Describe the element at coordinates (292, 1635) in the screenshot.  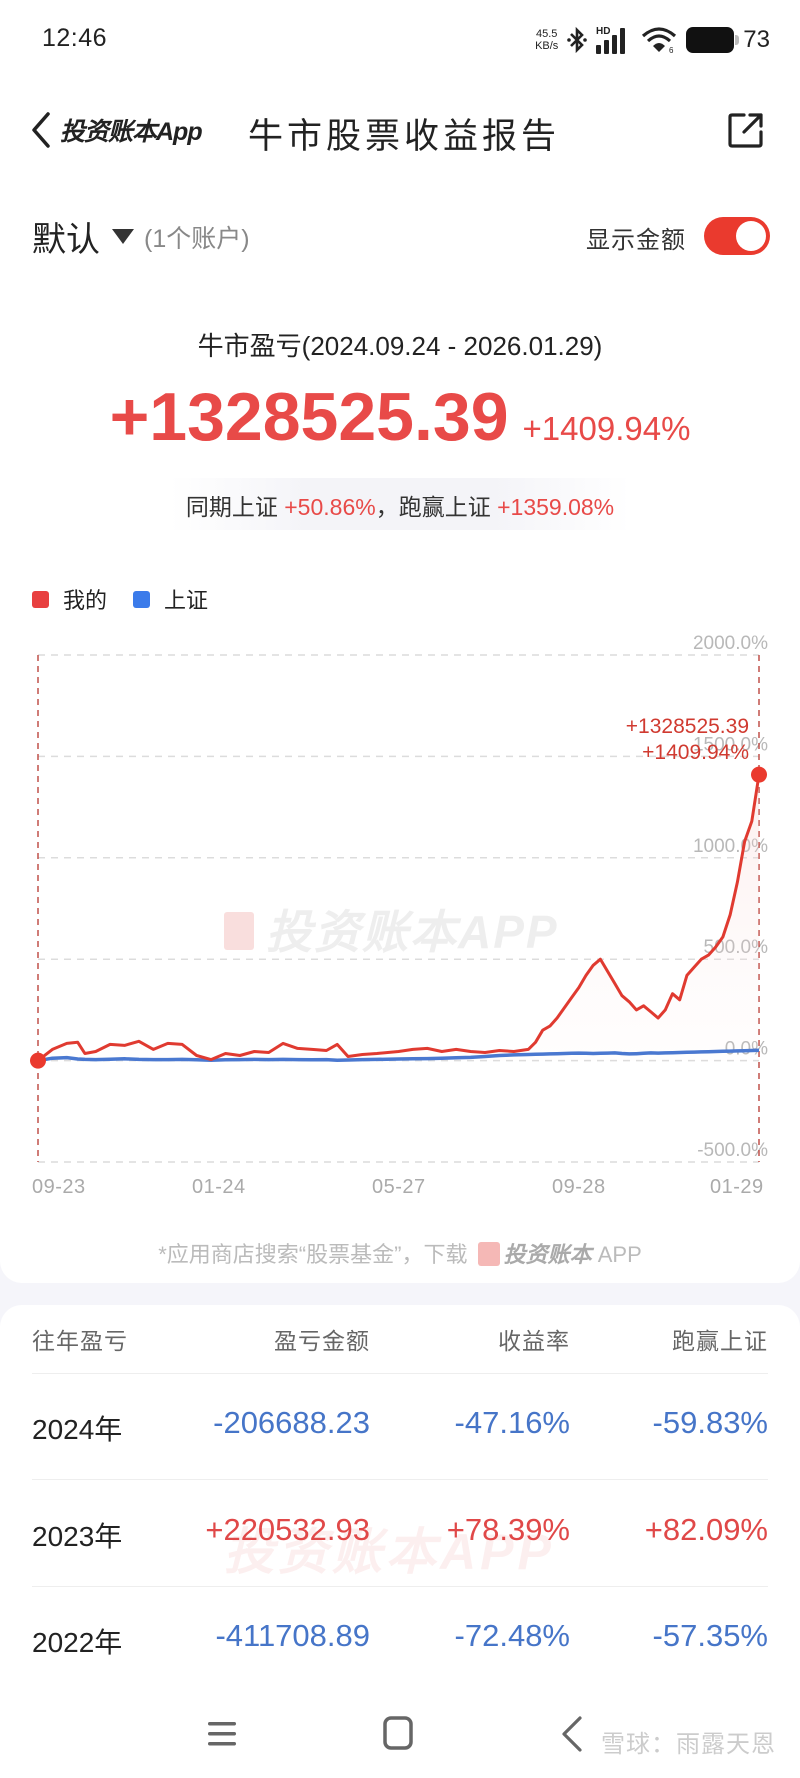
I see `row-amount: -411708.89` at that location.